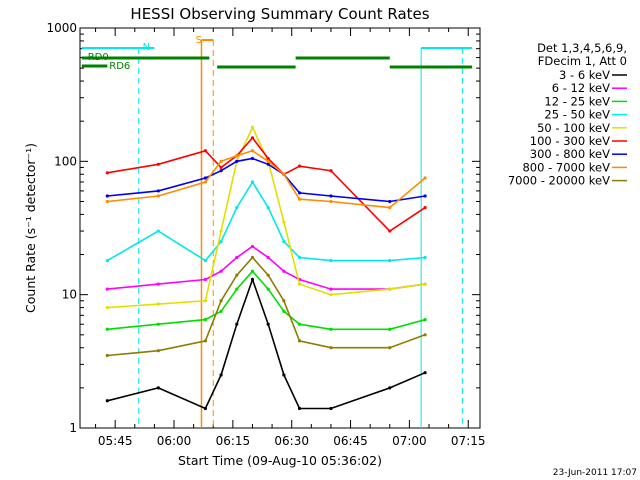  I want to click on legend-label: 6 - 12 keV, so click(581, 88).